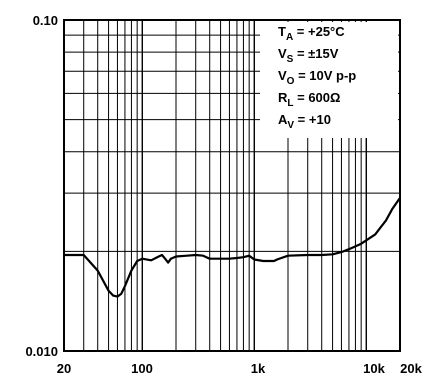 This screenshot has width=428, height=378. I want to click on x-tick-label: 1k, so click(258, 368).